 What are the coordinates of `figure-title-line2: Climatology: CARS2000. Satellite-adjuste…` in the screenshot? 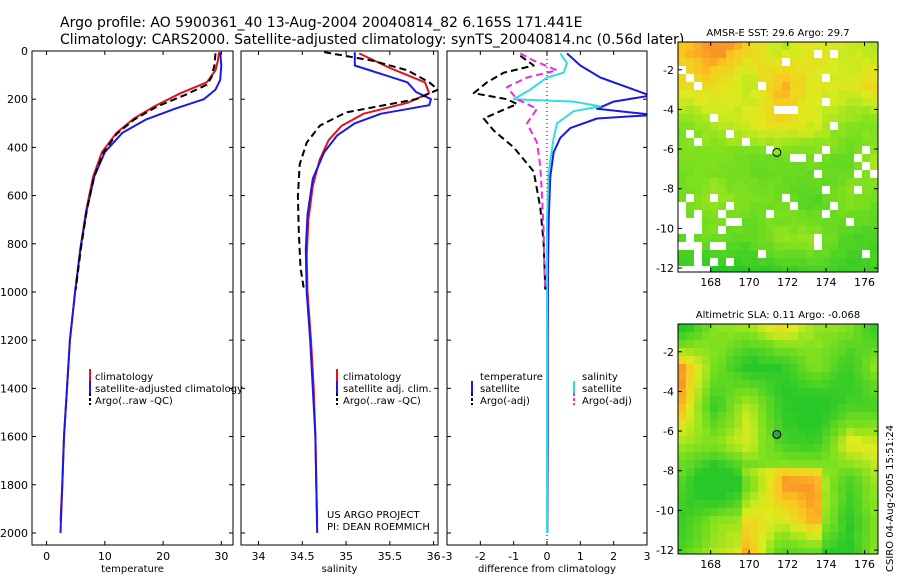 It's located at (372, 40).